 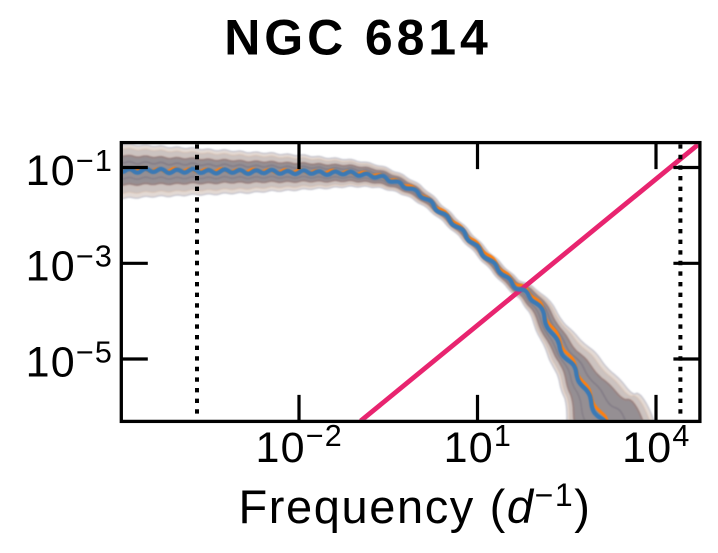 What do you see at coordinates (414, 505) in the screenshot?
I see `svg-text: Frequency (d−1)` at bounding box center [414, 505].